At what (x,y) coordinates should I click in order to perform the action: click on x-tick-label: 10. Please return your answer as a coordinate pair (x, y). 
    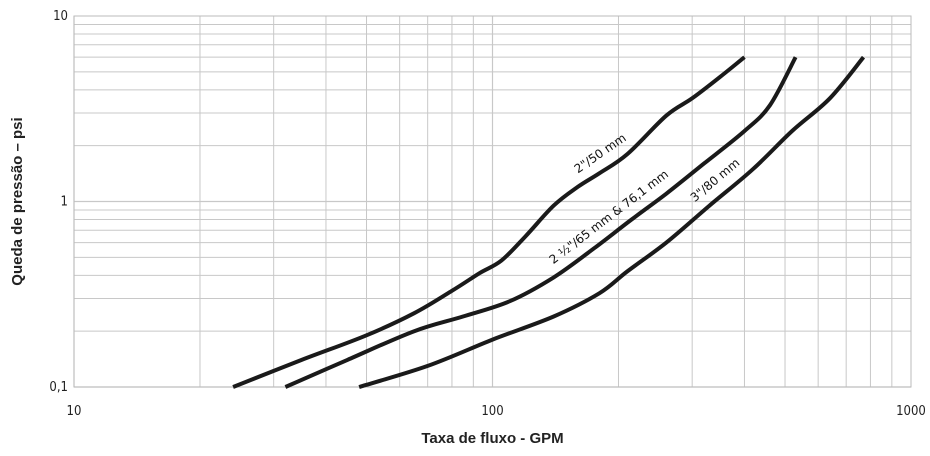
    Looking at the image, I should click on (74, 411).